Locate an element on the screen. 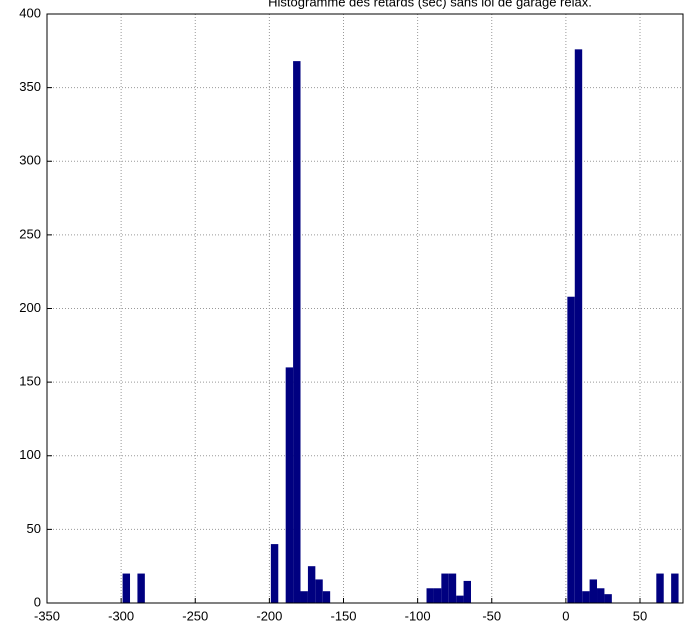  x-tick-label: -200 is located at coordinates (269, 615).